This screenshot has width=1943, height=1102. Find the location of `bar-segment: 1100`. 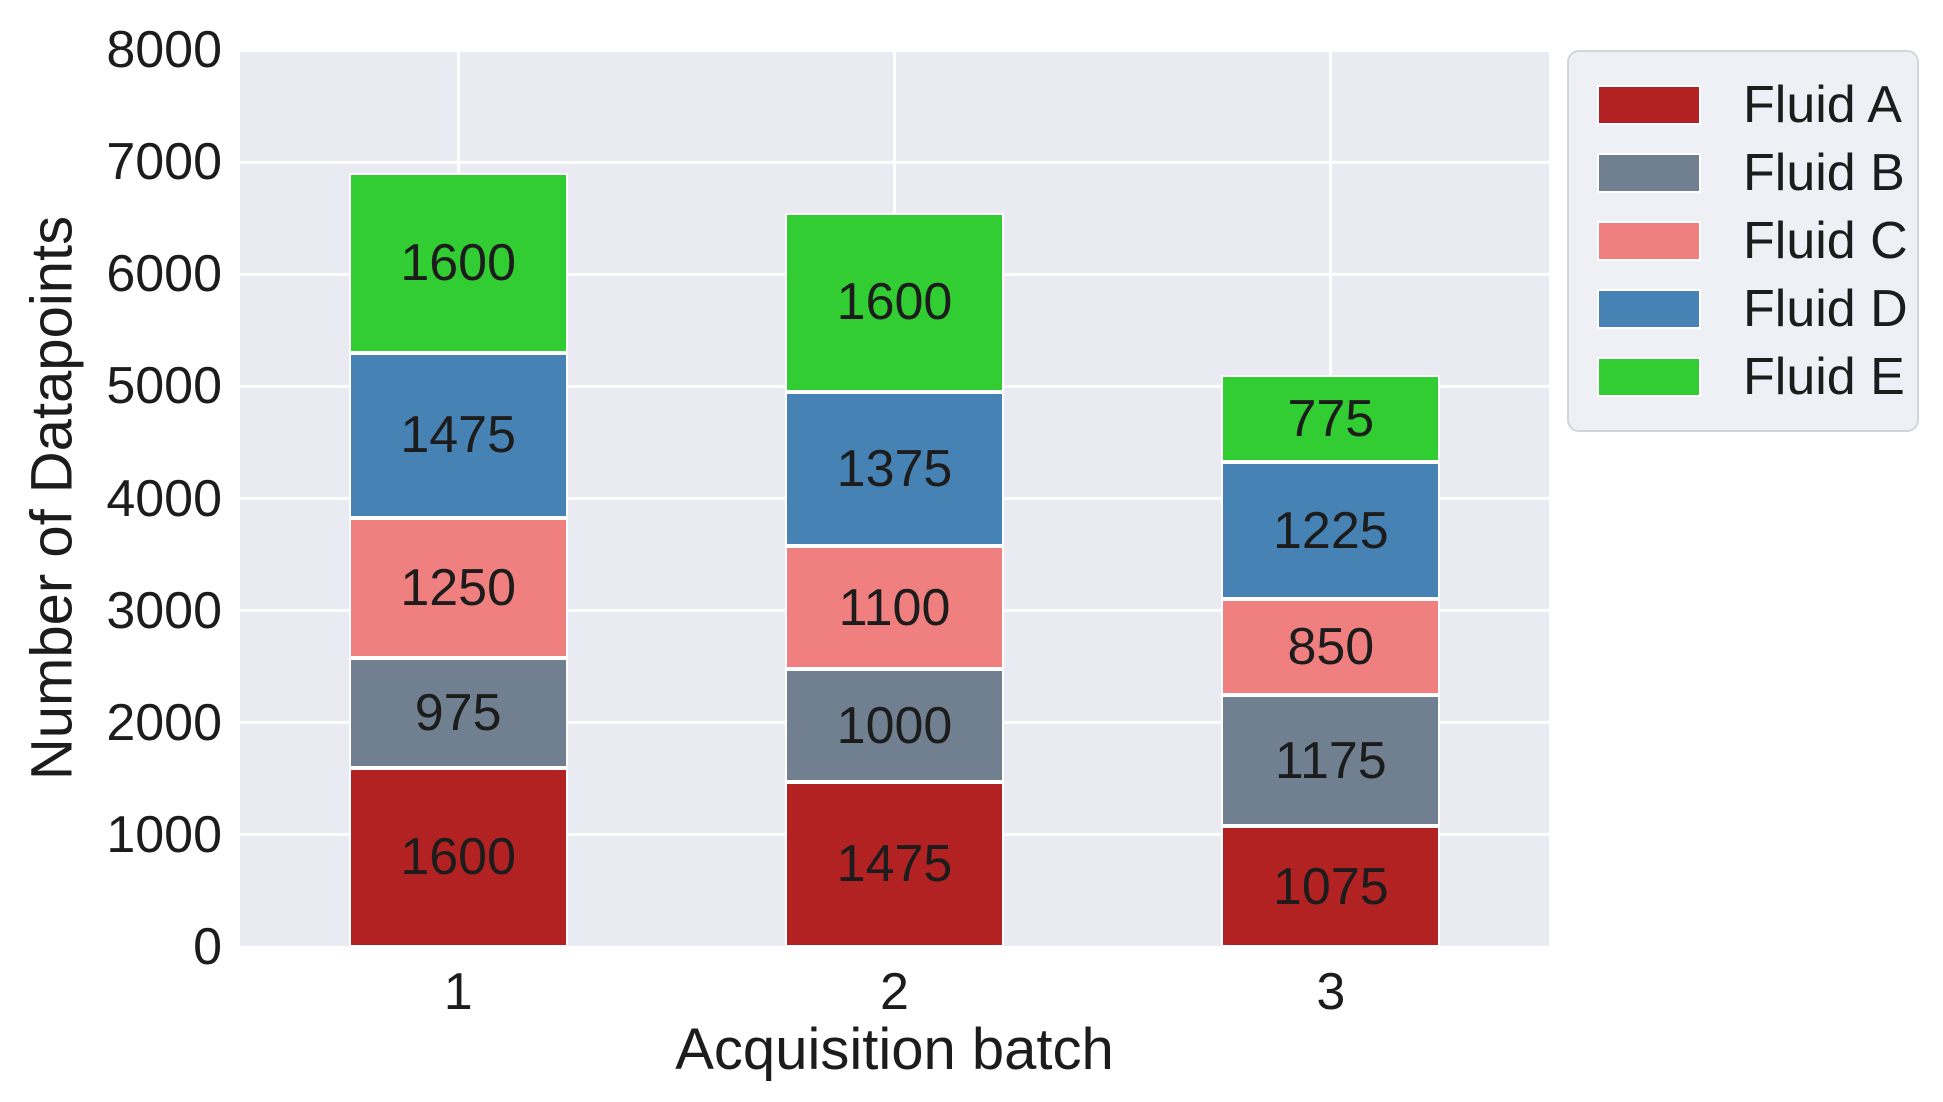

bar-segment: 1100 is located at coordinates (894, 608).